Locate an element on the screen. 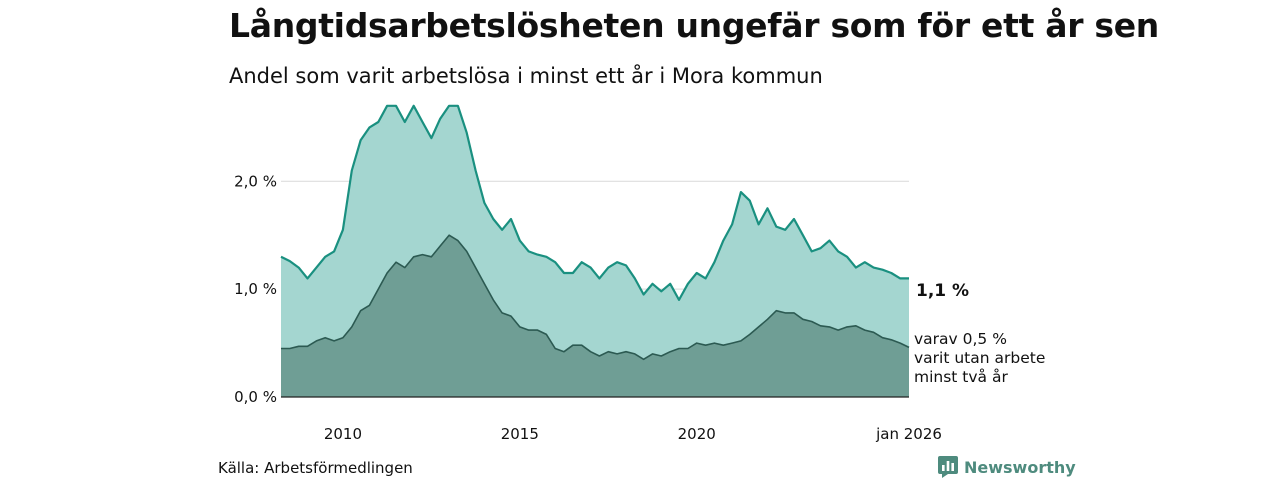 The width and height of the screenshot is (1280, 480). y-tick-label: 2,0 % is located at coordinates (255, 181).